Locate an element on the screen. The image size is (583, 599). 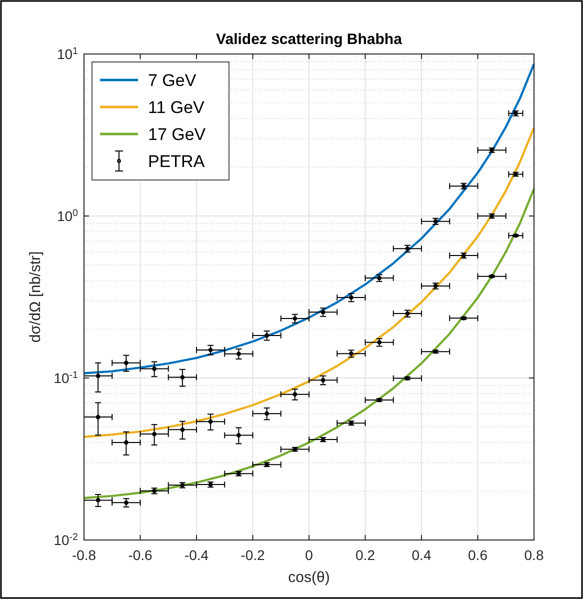
chart-title: Validez scattering Bhabha is located at coordinates (309, 39).